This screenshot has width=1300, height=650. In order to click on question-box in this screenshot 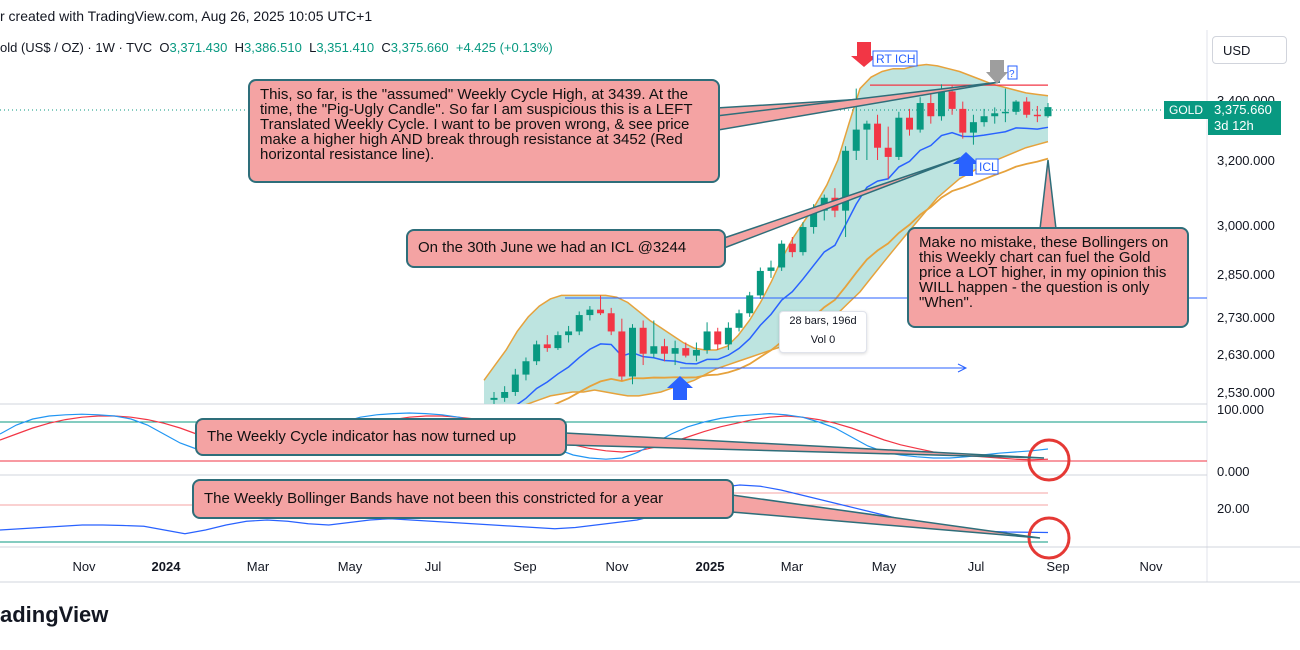, I will do `click(1012, 72)`.